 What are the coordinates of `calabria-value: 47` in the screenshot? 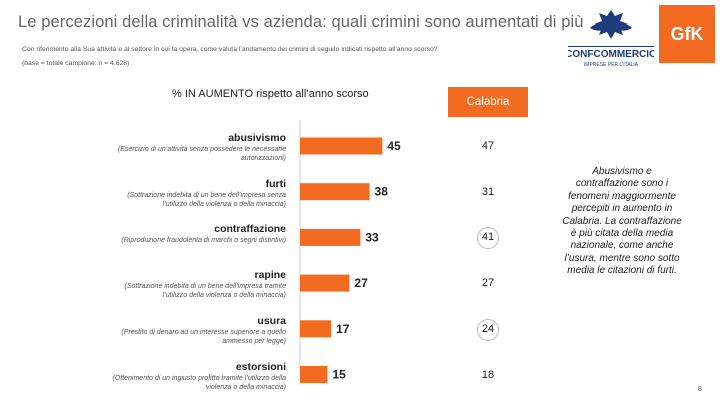 It's located at (488, 146).